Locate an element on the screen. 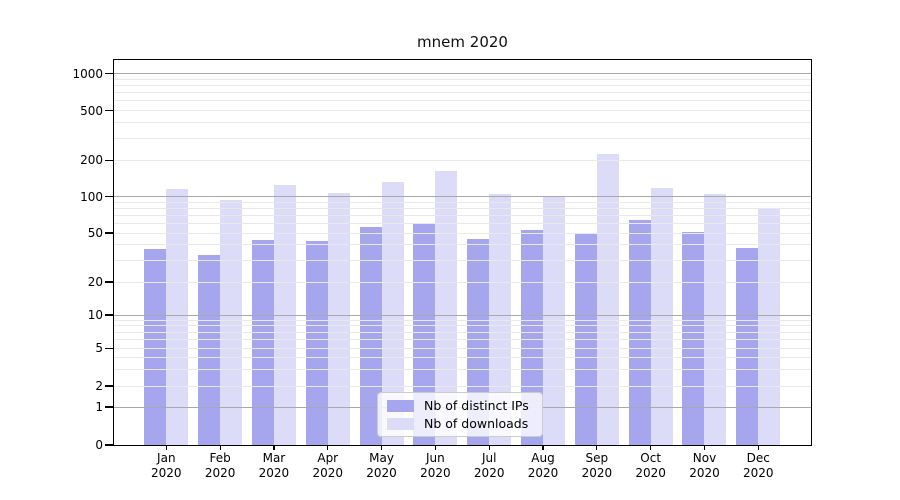  month-label: Mar is located at coordinates (274, 458).